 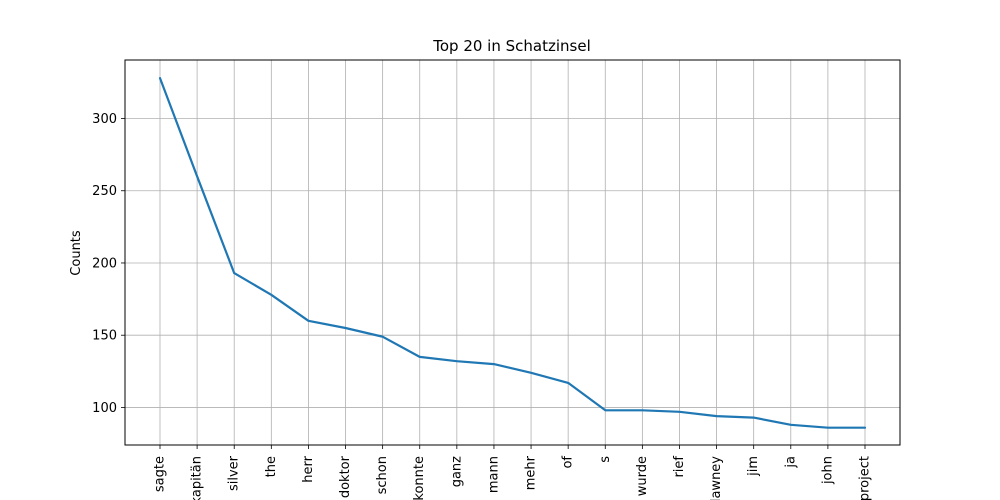 I want to click on y-tick-label: 150, so click(x=104, y=336).